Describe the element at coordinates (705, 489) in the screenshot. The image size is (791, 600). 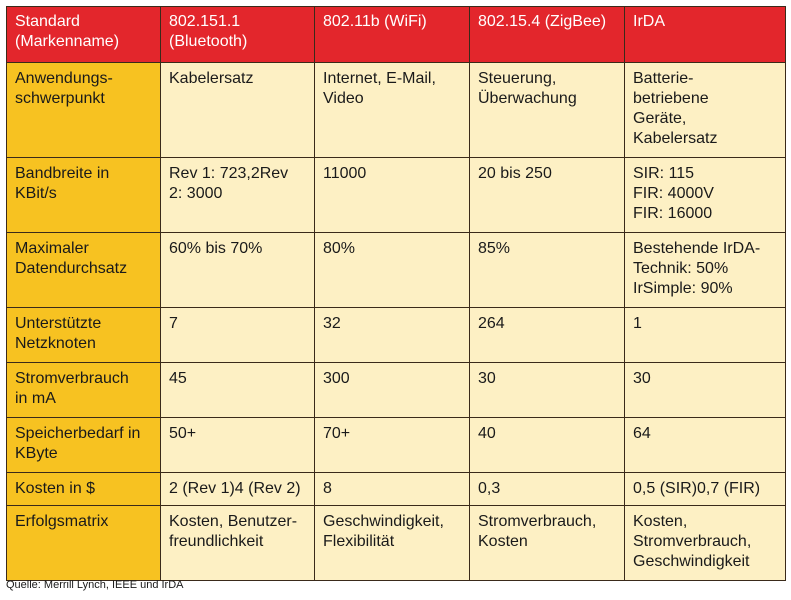
I see `table-cell: 0,5 (SIR)0,7 (FIR)` at that location.